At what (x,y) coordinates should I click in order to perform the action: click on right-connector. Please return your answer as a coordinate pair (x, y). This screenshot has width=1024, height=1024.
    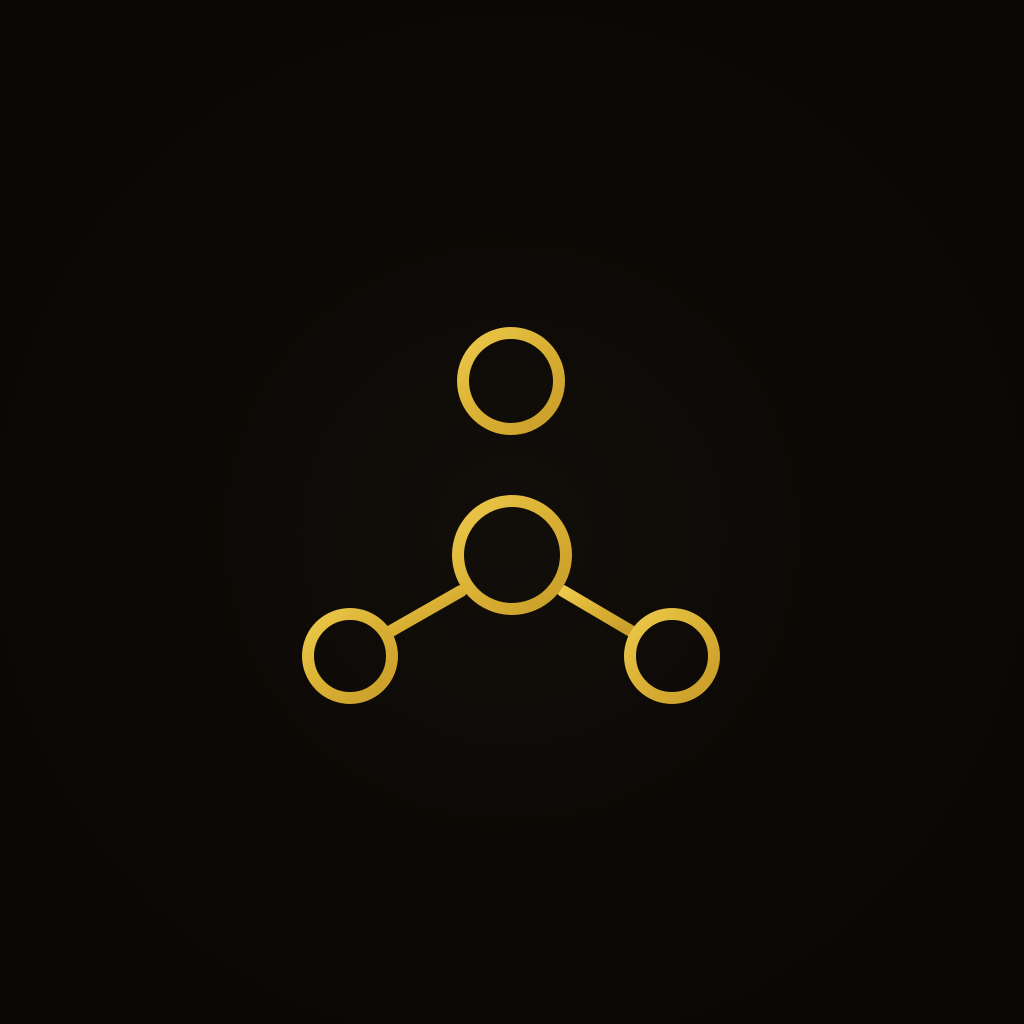
    Looking at the image, I should click on (597, 611).